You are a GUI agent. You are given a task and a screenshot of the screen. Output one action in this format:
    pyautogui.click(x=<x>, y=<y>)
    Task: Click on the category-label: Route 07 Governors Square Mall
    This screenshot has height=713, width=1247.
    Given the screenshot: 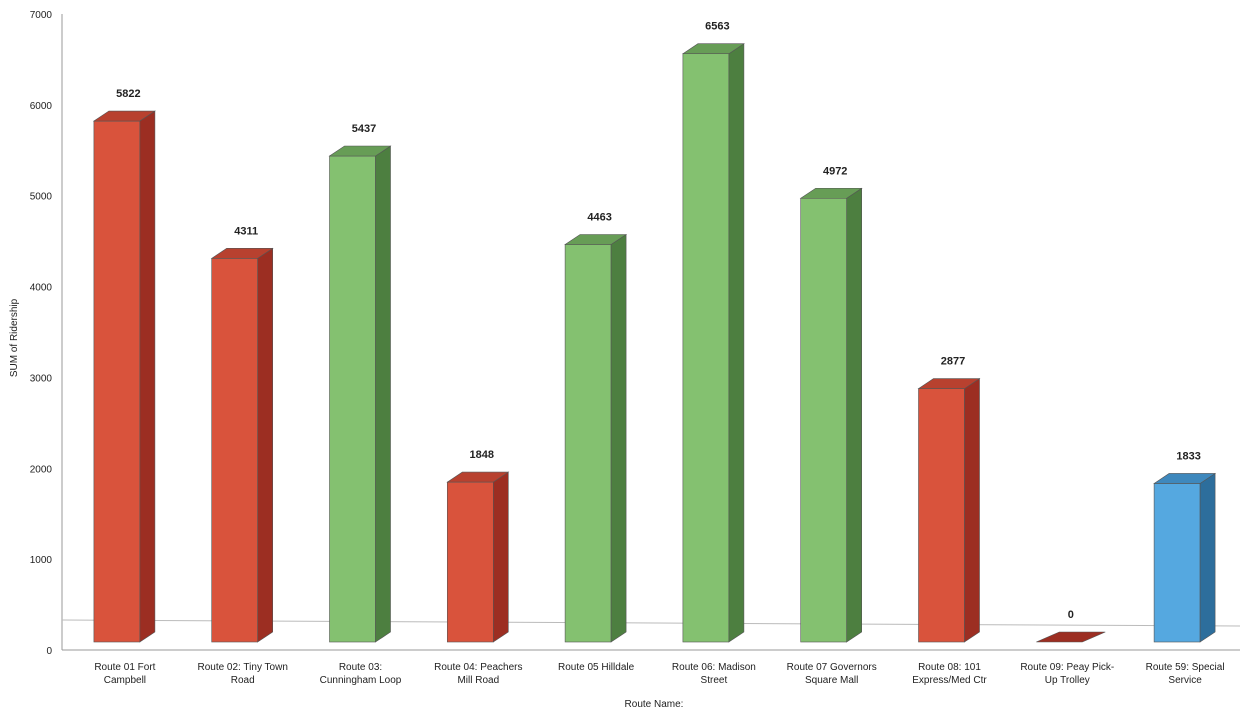 What is the action you would take?
    pyautogui.click(x=832, y=674)
    